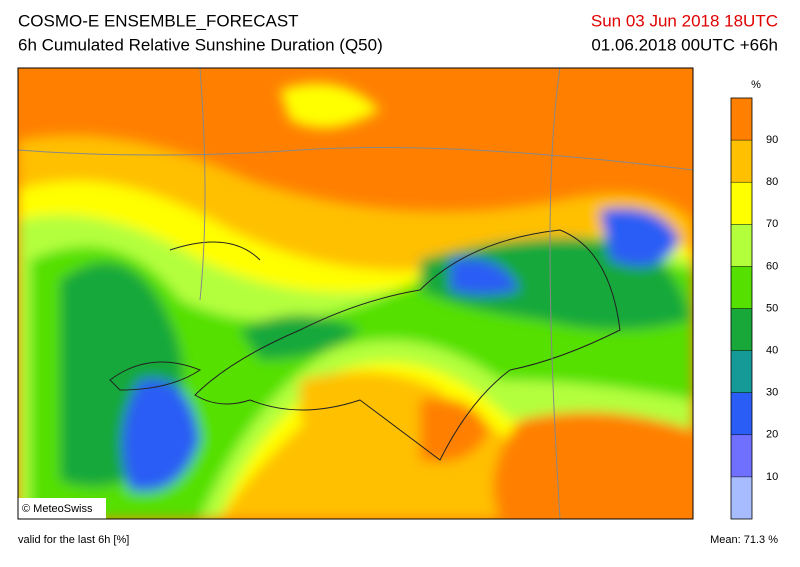 Image resolution: width=800 pixels, height=567 pixels. Describe the element at coordinates (57, 509) in the screenshot. I see `credit: © MeteoSwiss` at that location.